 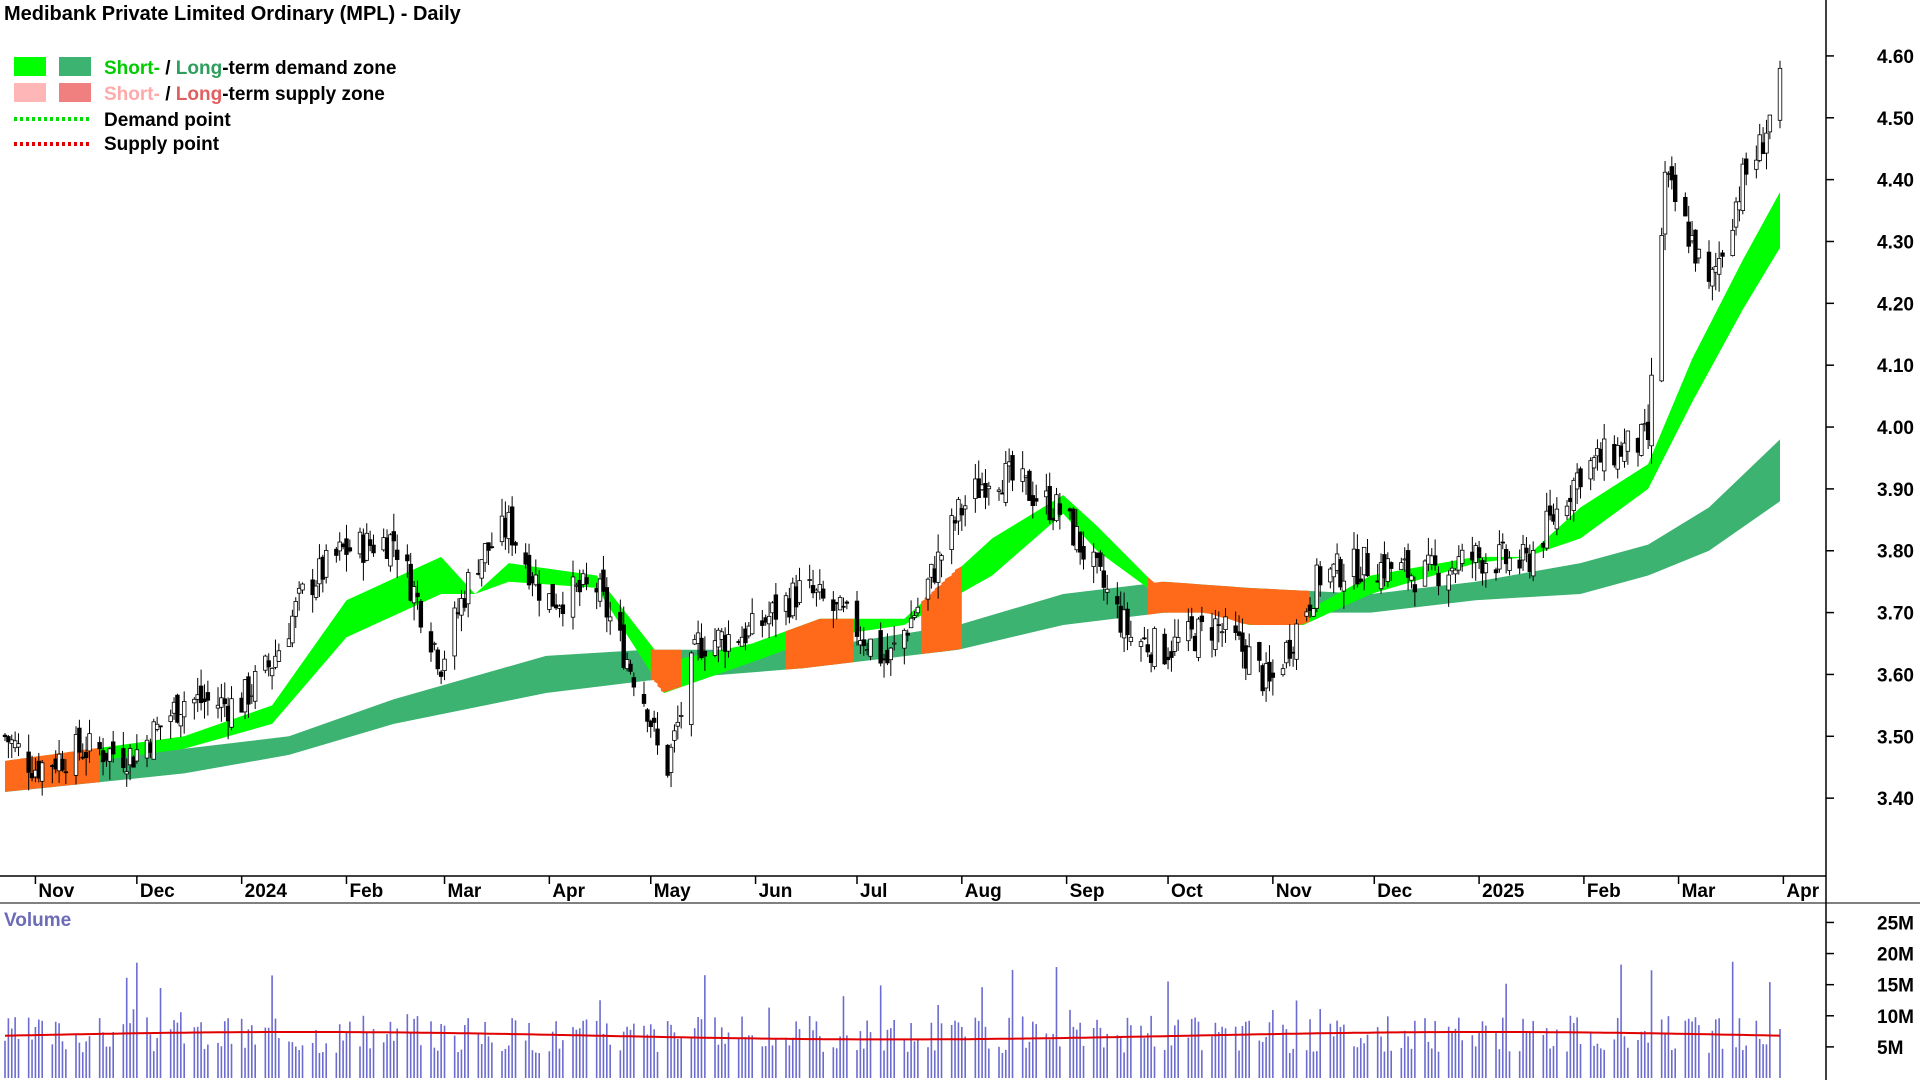 I want to click on x-tick-label: Dec, so click(x=1394, y=891).